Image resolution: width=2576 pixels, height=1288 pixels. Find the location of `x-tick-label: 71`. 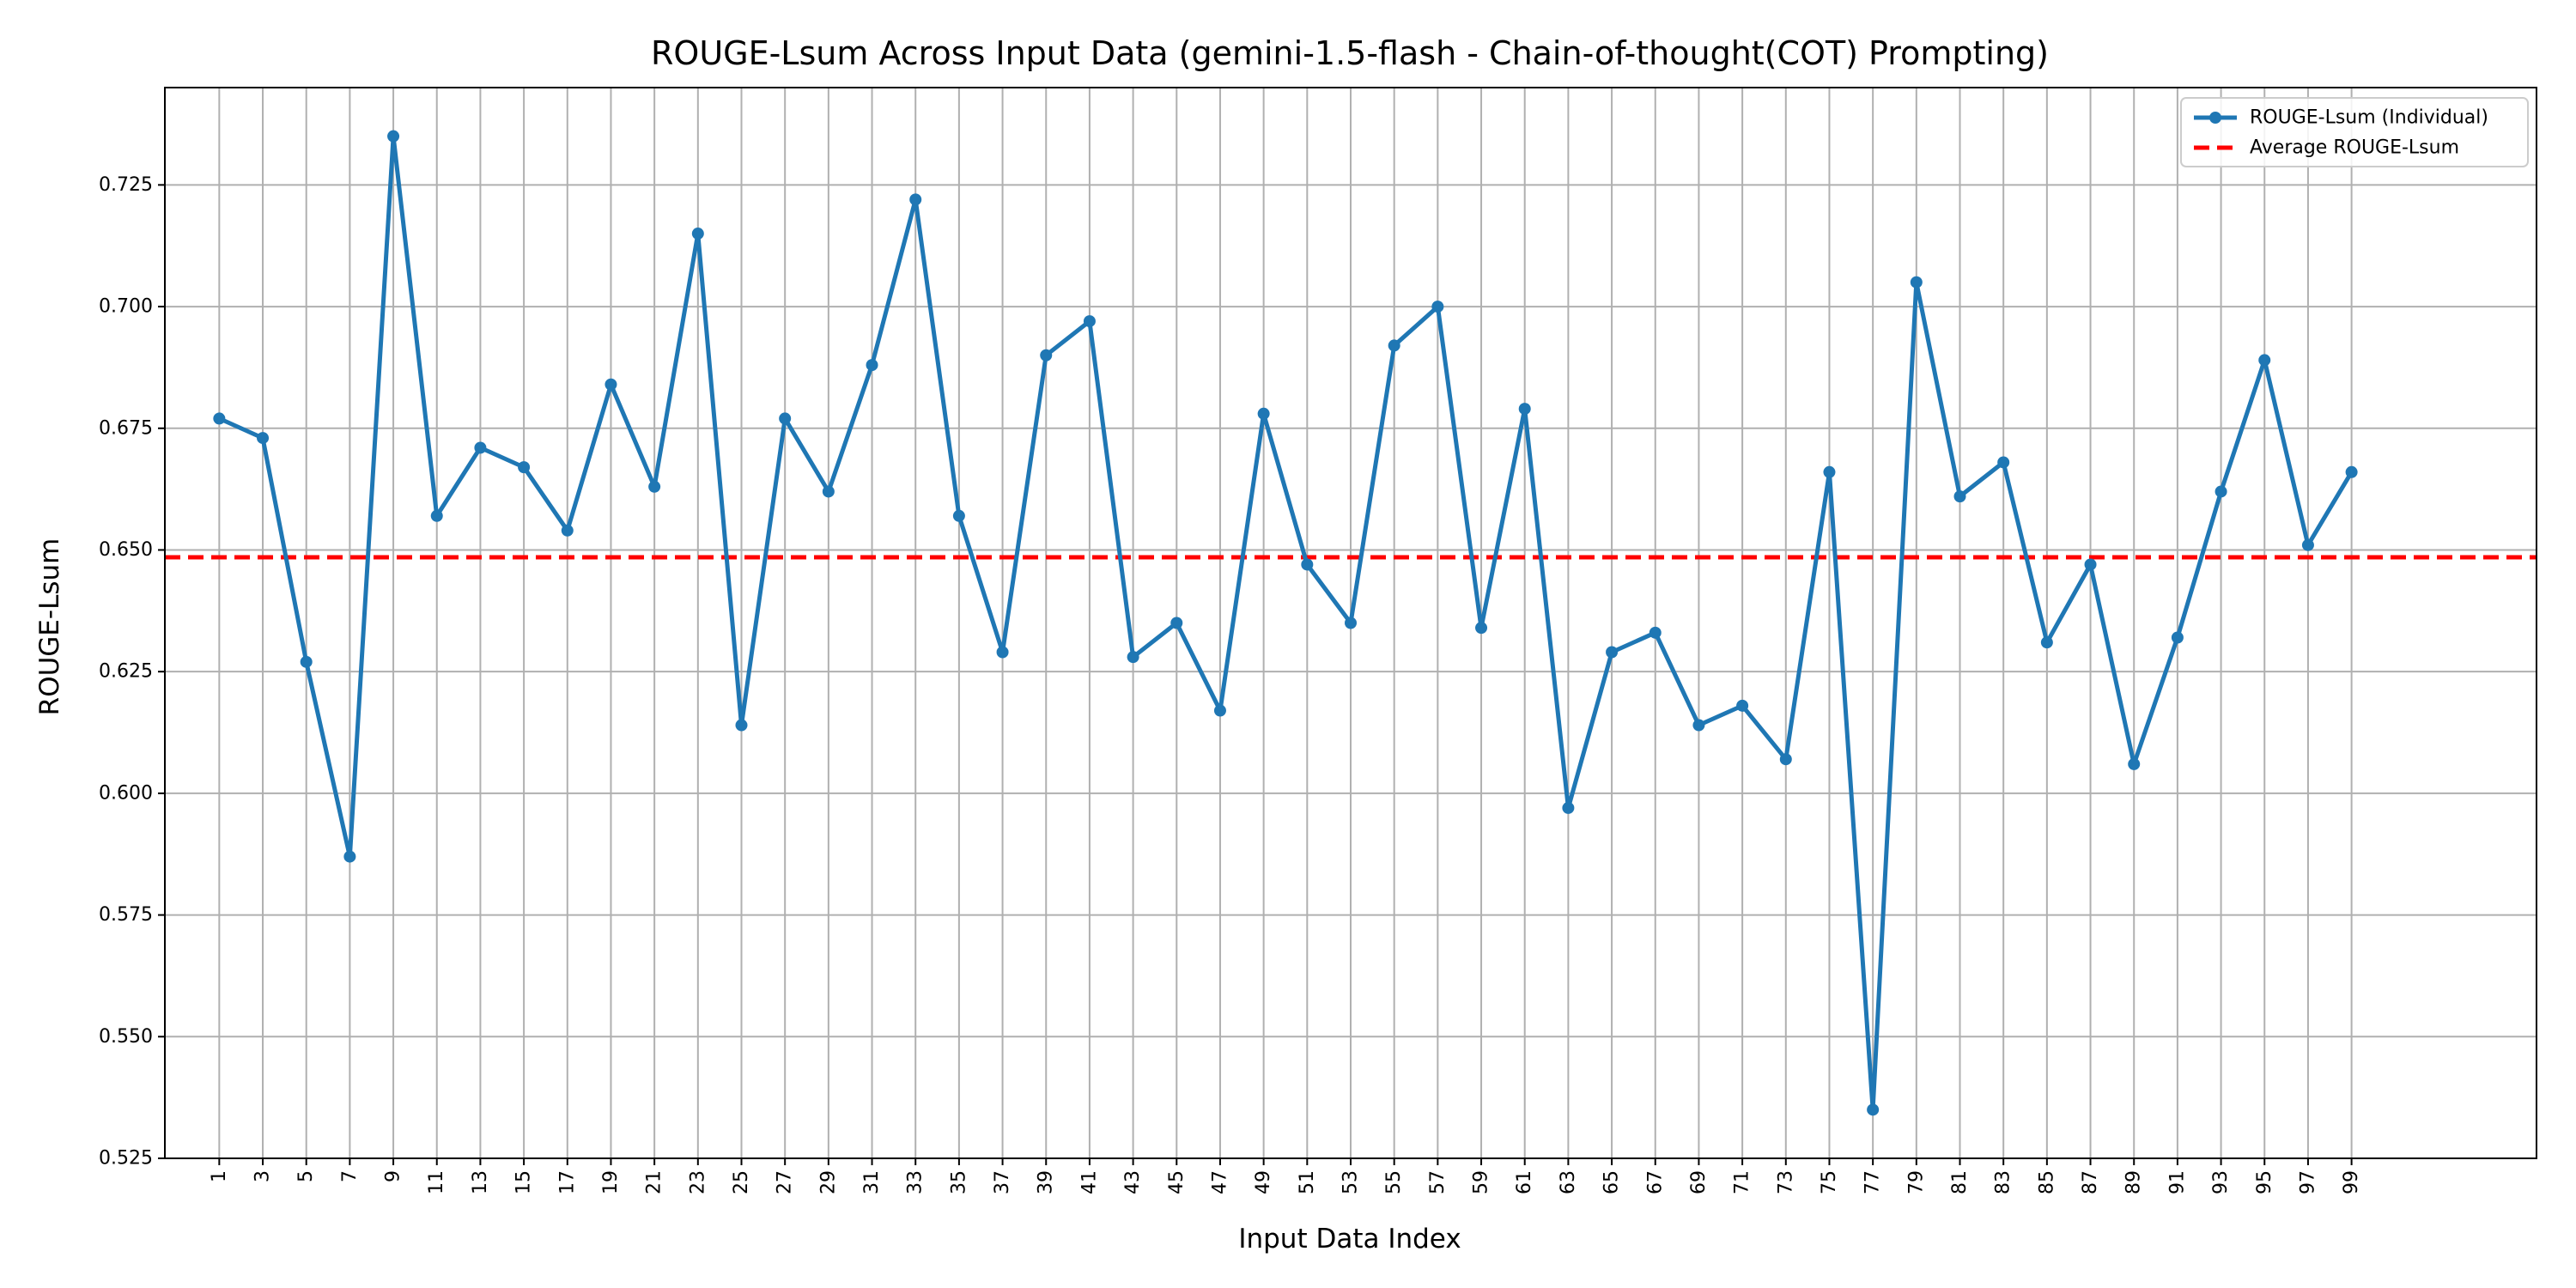

x-tick-label: 71 is located at coordinates (1742, 1182).